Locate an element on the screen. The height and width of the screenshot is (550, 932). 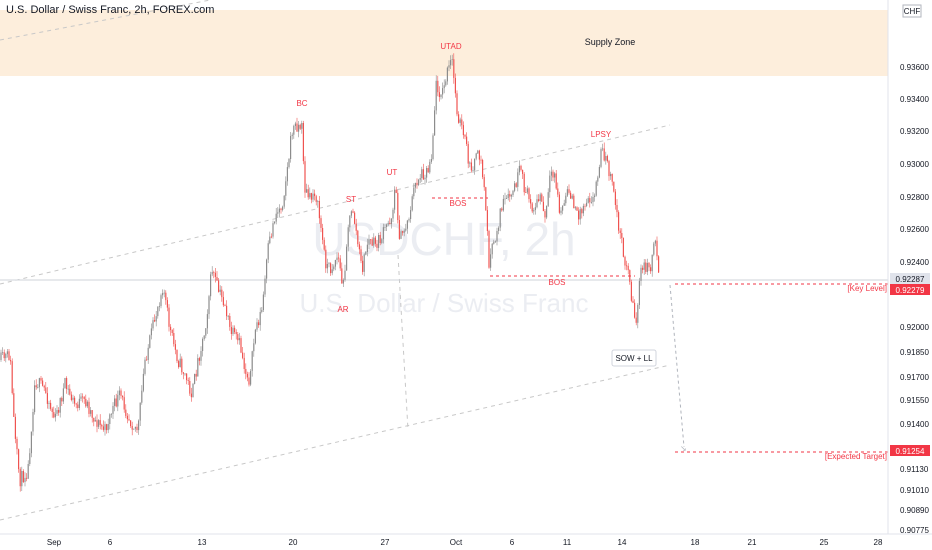
sow-callout-box is located at coordinates (634, 358).